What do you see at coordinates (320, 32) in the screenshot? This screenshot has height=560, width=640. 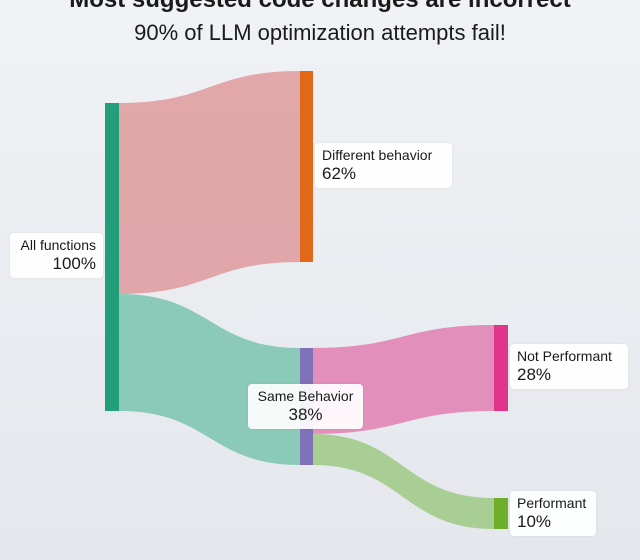 I see `diagram-subtitle: 90% of LLM optimization attempts fail!` at bounding box center [320, 32].